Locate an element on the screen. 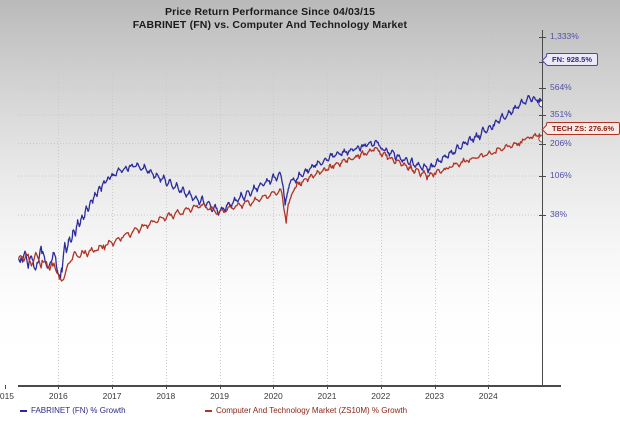 The image size is (620, 425). legend-swatch-tech is located at coordinates (208, 410).